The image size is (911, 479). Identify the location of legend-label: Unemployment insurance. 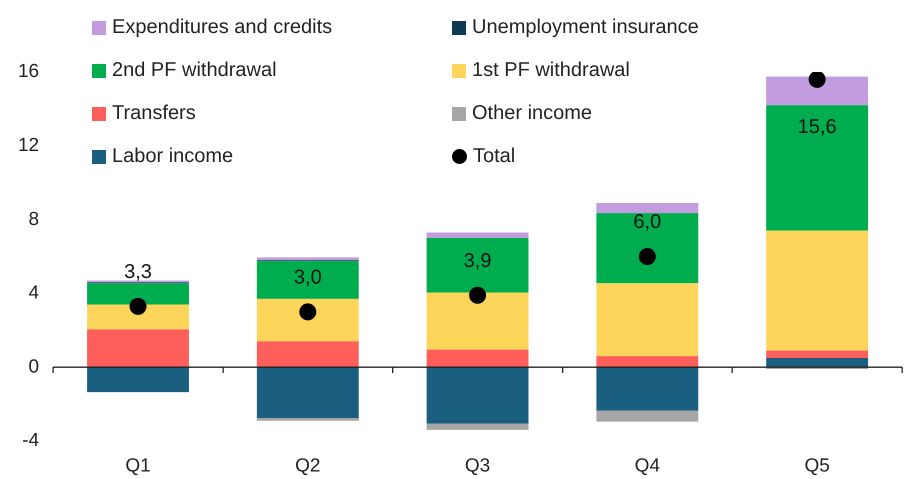
(585, 27).